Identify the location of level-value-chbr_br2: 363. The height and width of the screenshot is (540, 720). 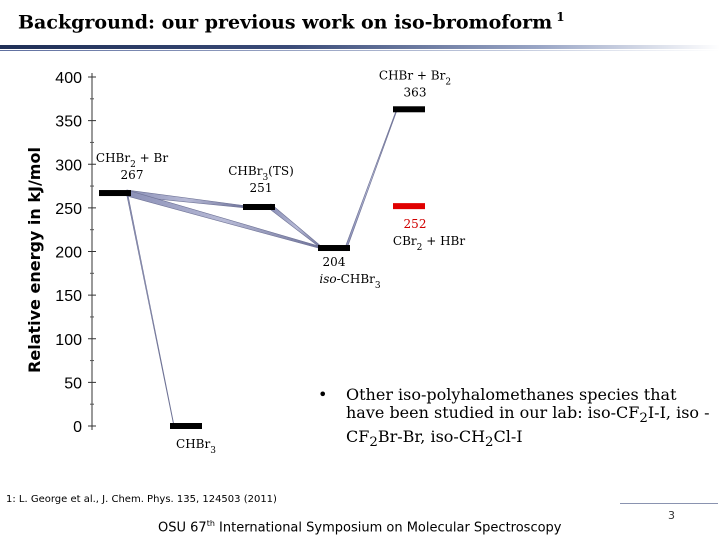
(415, 92).